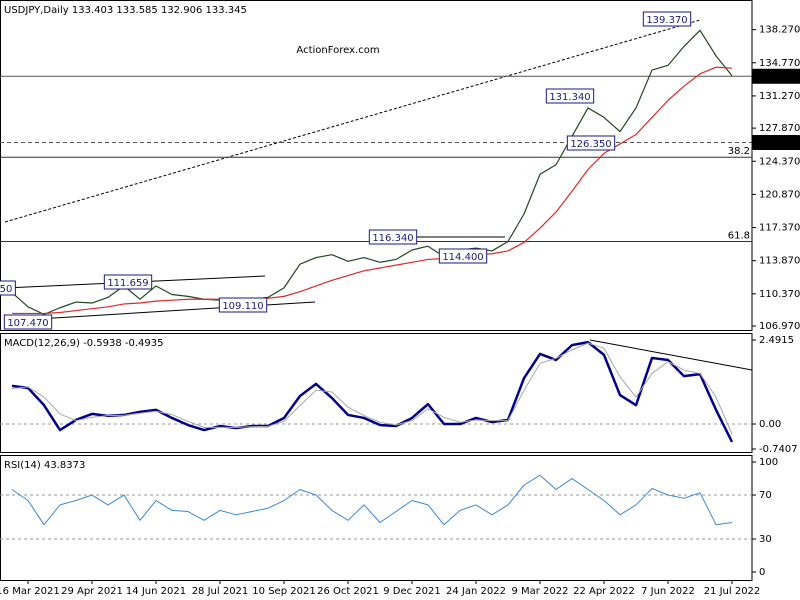 This screenshot has width=800, height=600. I want to click on y-tick-label: 2.4915, so click(776, 340).